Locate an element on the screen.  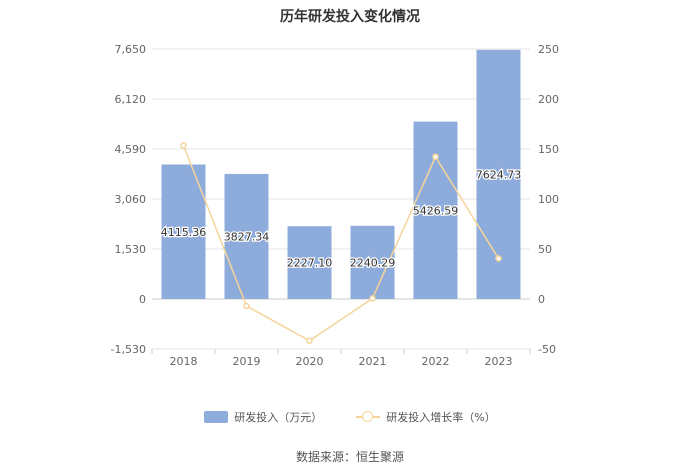
y-right-tick-label: 0 is located at coordinates (541, 299).